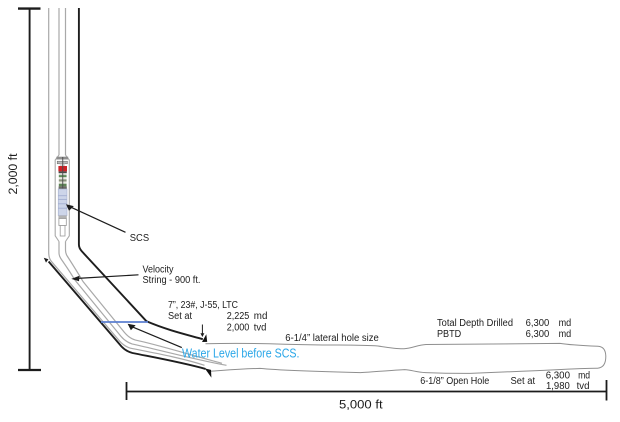  What do you see at coordinates (172, 280) in the screenshot?
I see `svg-text: String - 900 ft.` at bounding box center [172, 280].